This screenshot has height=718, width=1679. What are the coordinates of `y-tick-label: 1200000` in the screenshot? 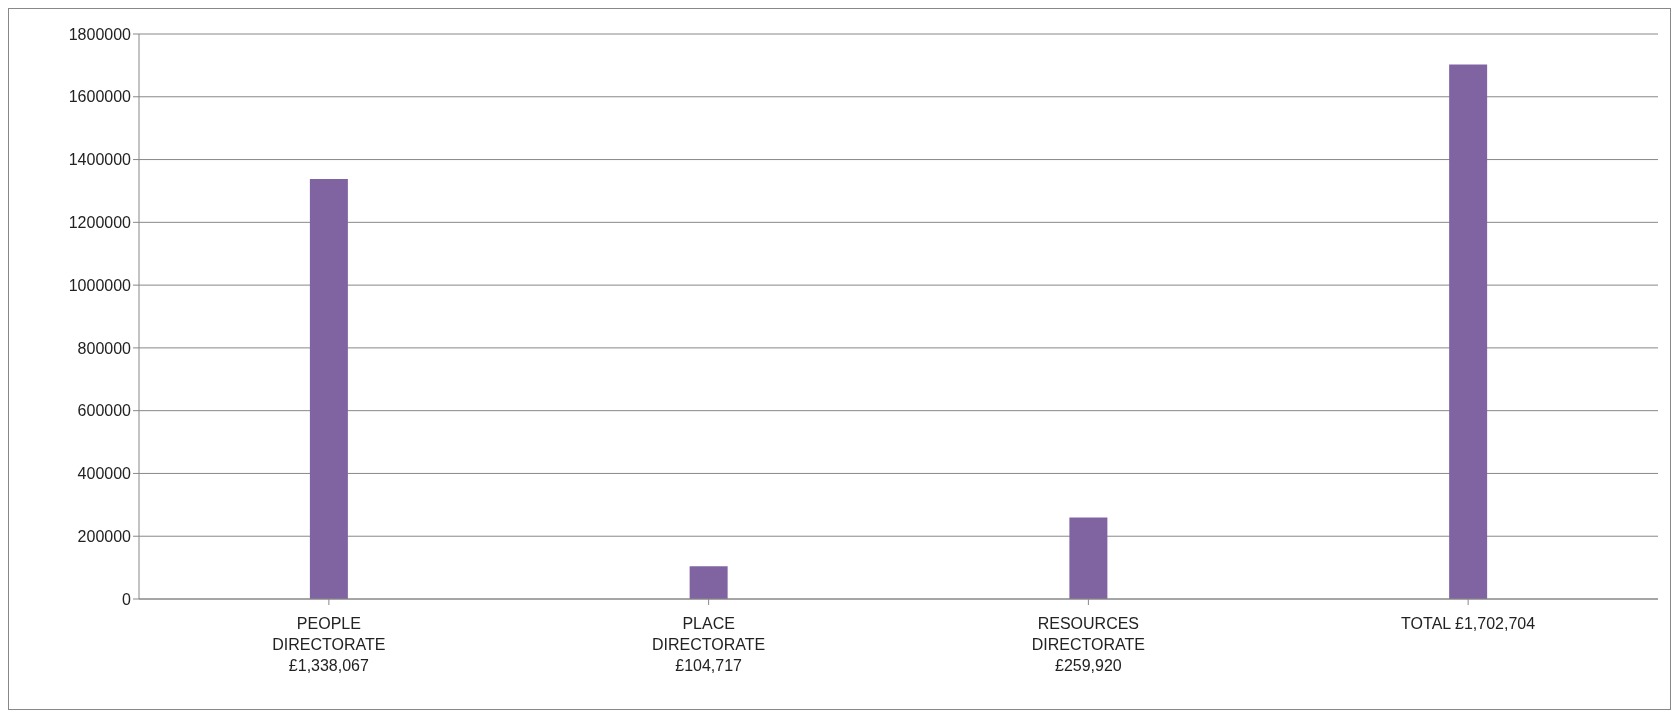 It's located at (100, 223).